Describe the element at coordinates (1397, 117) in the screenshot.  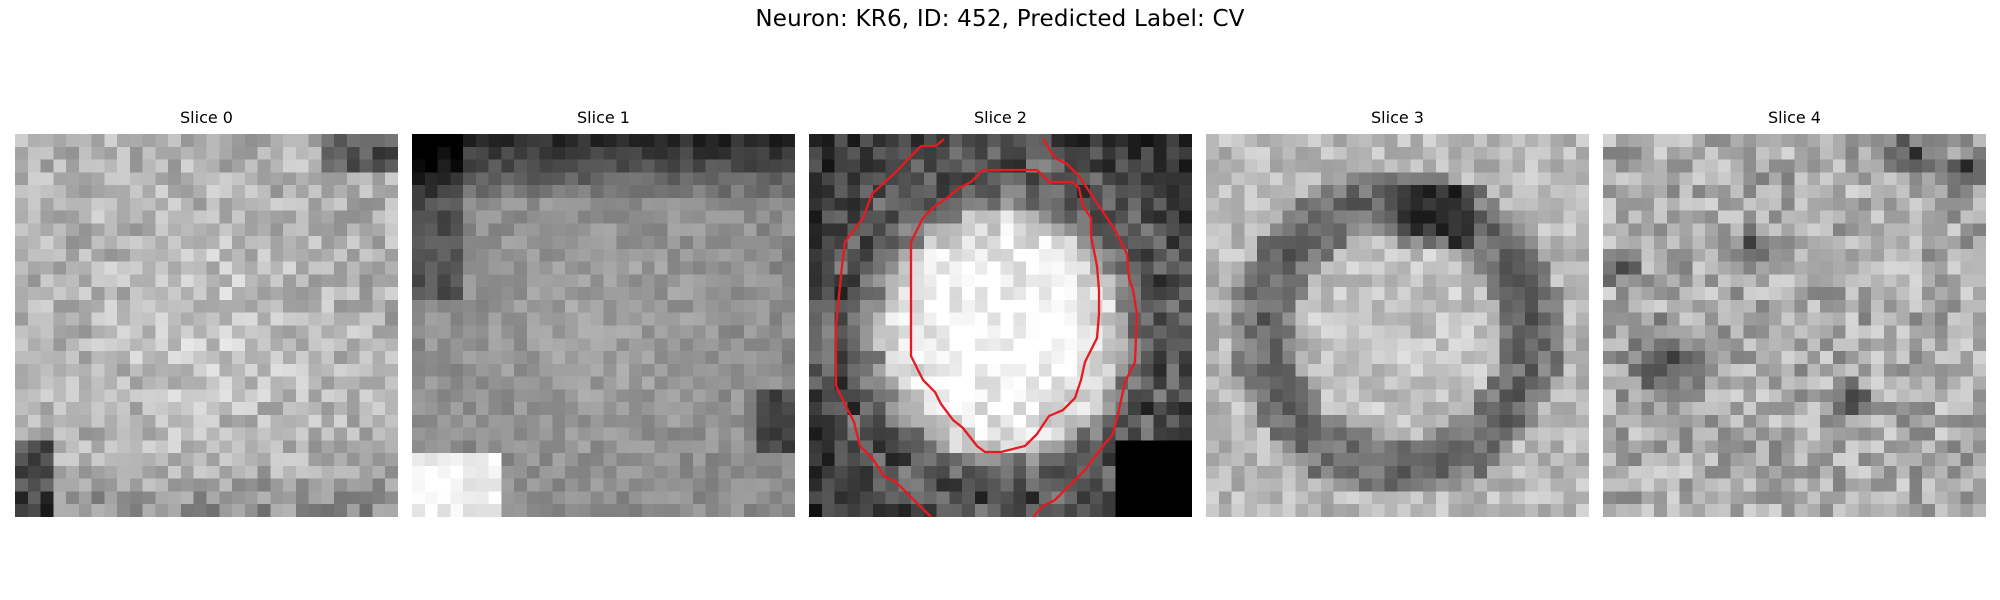
I see `slice-title-3: Slice 3` at that location.